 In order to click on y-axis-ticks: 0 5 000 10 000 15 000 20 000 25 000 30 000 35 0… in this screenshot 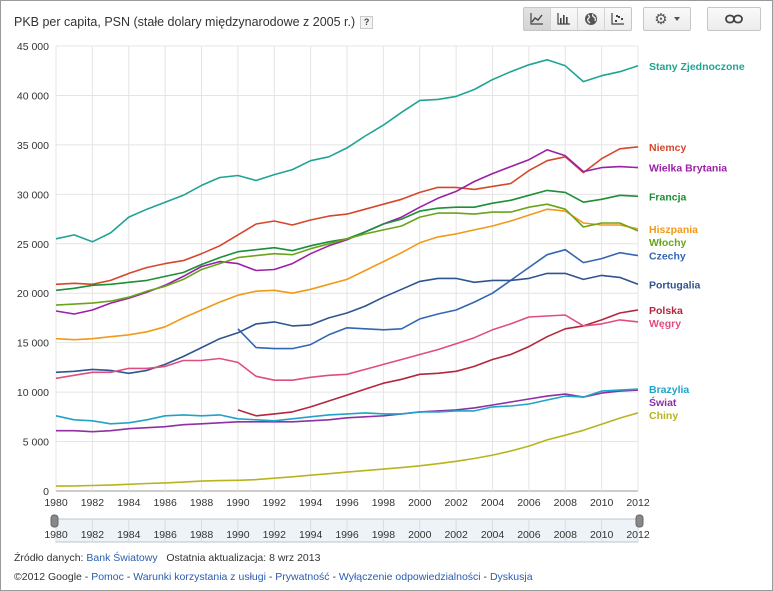, I will do `click(33, 269)`.